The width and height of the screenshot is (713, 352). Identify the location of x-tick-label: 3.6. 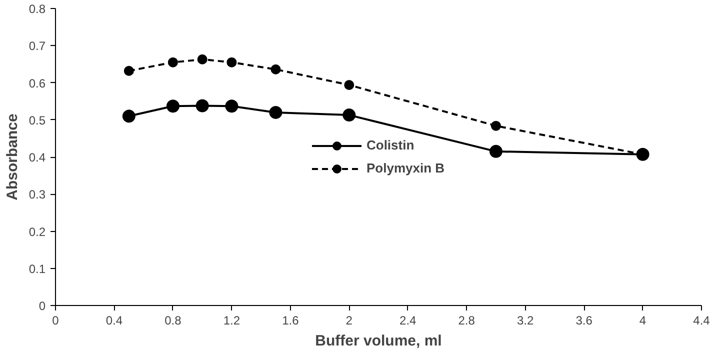
(584, 321).